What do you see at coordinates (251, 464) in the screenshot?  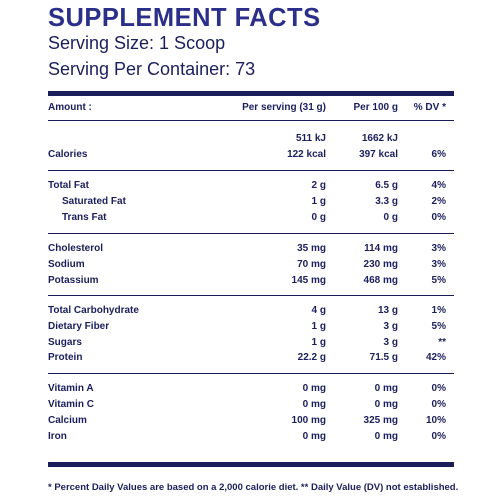 I see `bottom-thick-rule` at bounding box center [251, 464].